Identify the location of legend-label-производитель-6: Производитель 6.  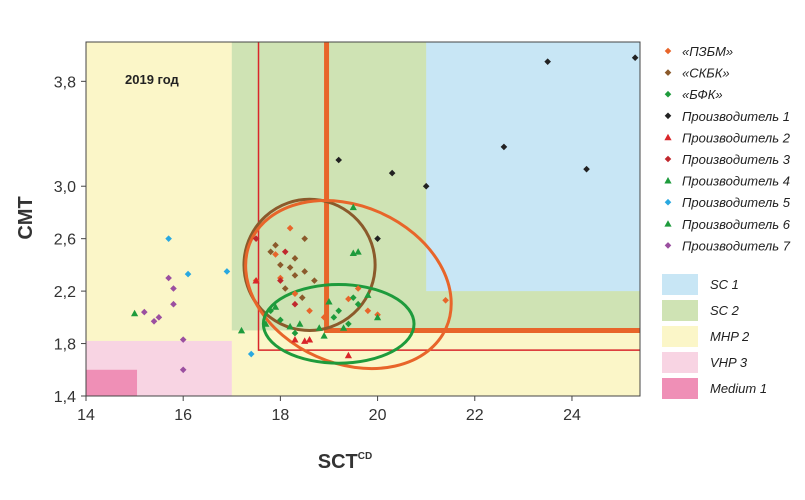
(736, 224).